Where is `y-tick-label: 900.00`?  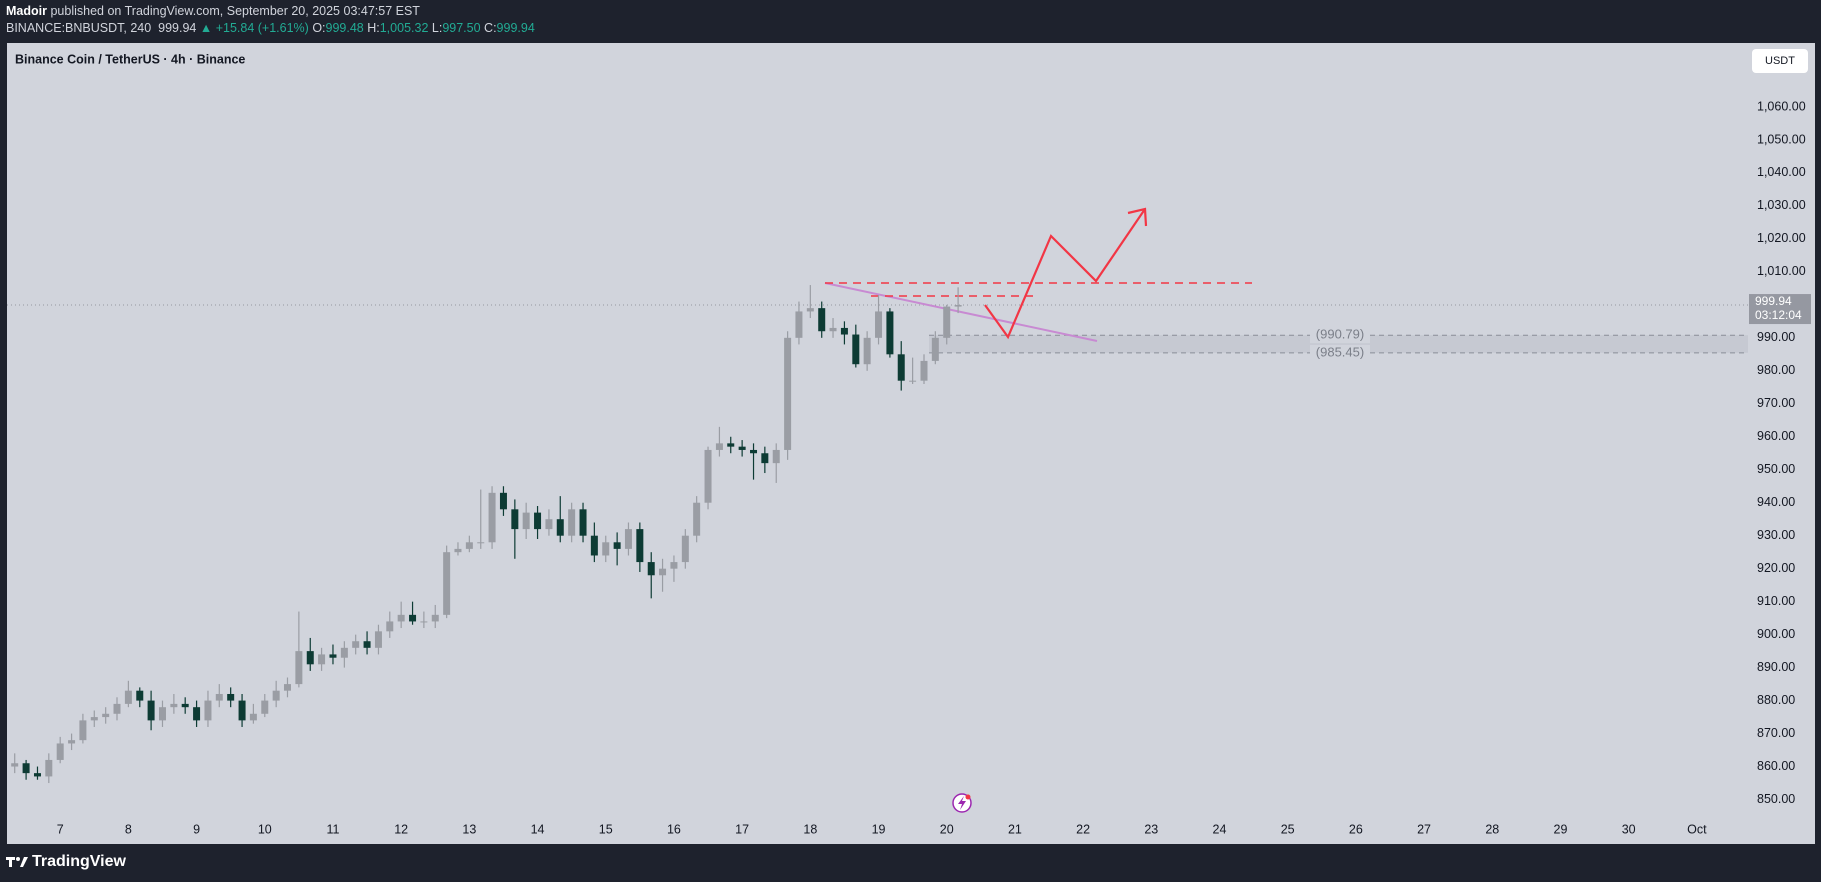
y-tick-label: 900.00 is located at coordinates (1776, 634).